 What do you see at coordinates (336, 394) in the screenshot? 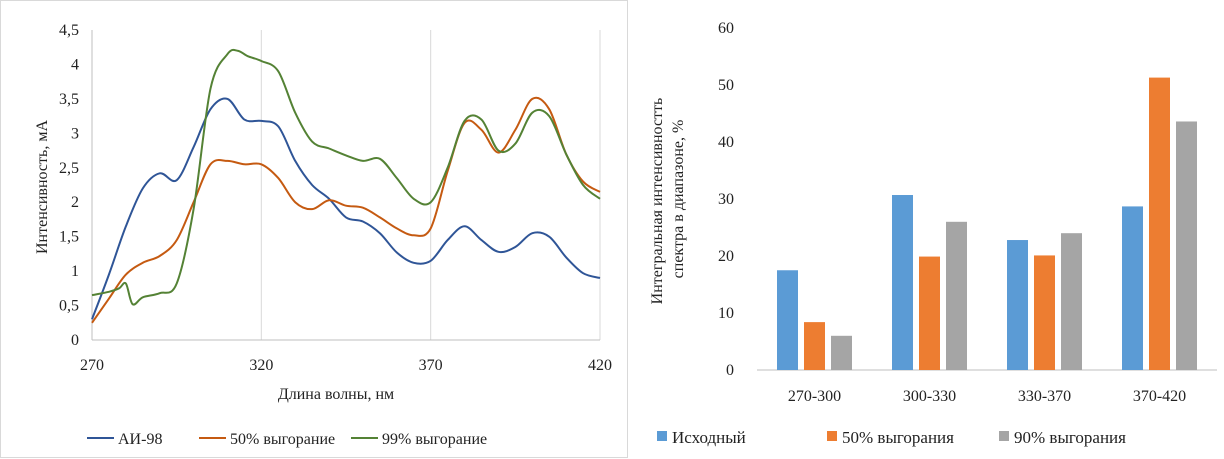
I see `line-chart-x-axis-label: Длина волны, нм` at bounding box center [336, 394].